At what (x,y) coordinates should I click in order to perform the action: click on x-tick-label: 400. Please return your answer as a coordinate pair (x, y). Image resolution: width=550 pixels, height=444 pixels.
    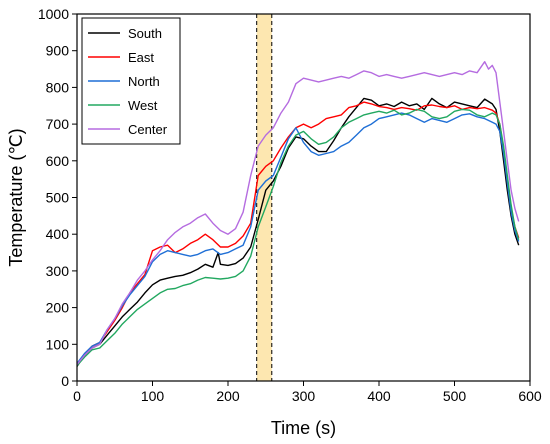
    Looking at the image, I should click on (379, 396).